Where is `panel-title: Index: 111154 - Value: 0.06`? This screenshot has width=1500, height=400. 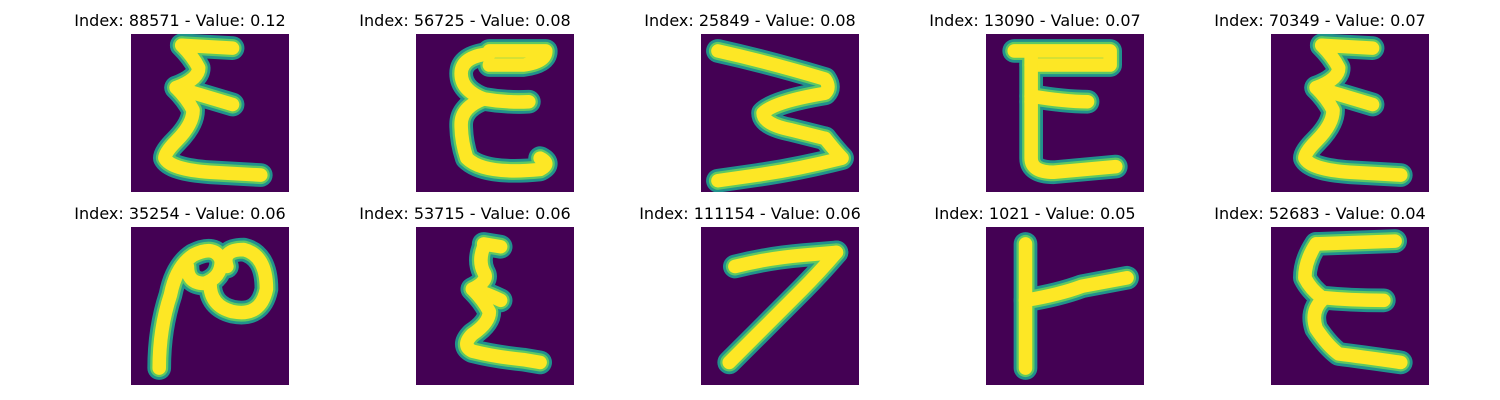 panel-title: Index: 111154 - Value: 0.06 is located at coordinates (750, 213).